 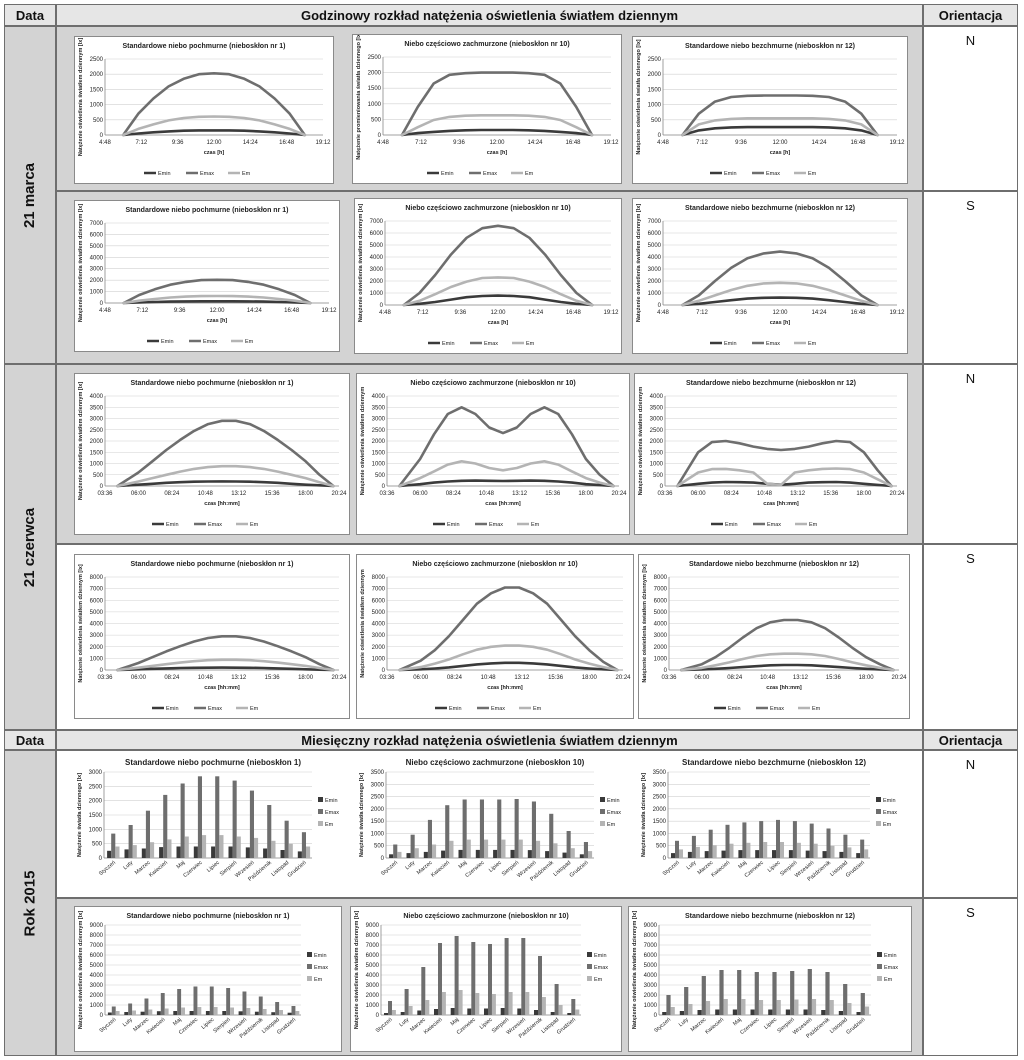 What do you see at coordinates (192, 869) in the screenshot?
I see `x-tick-label: Czerwiec` at bounding box center [192, 869].